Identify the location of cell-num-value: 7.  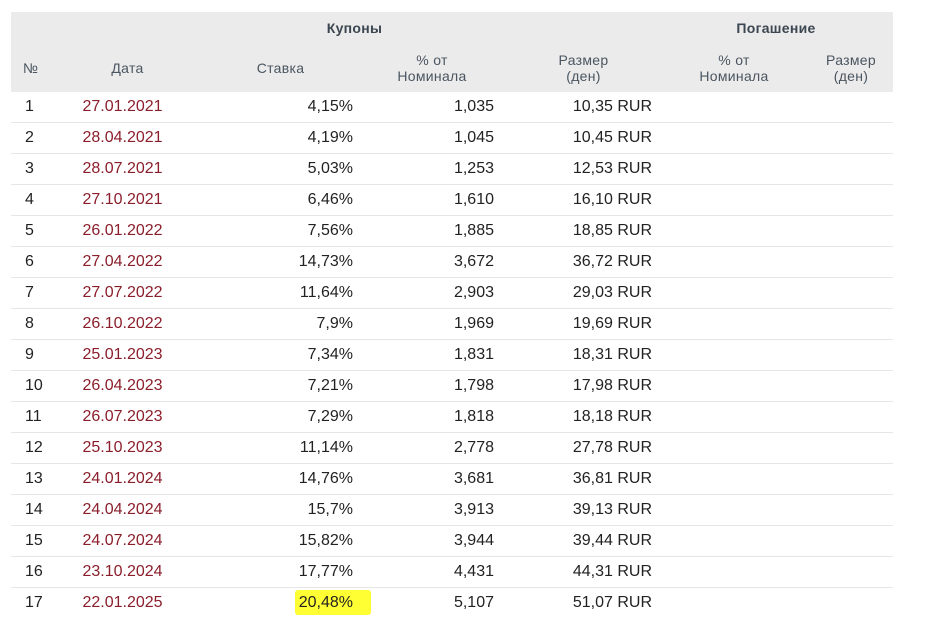
(29, 292).